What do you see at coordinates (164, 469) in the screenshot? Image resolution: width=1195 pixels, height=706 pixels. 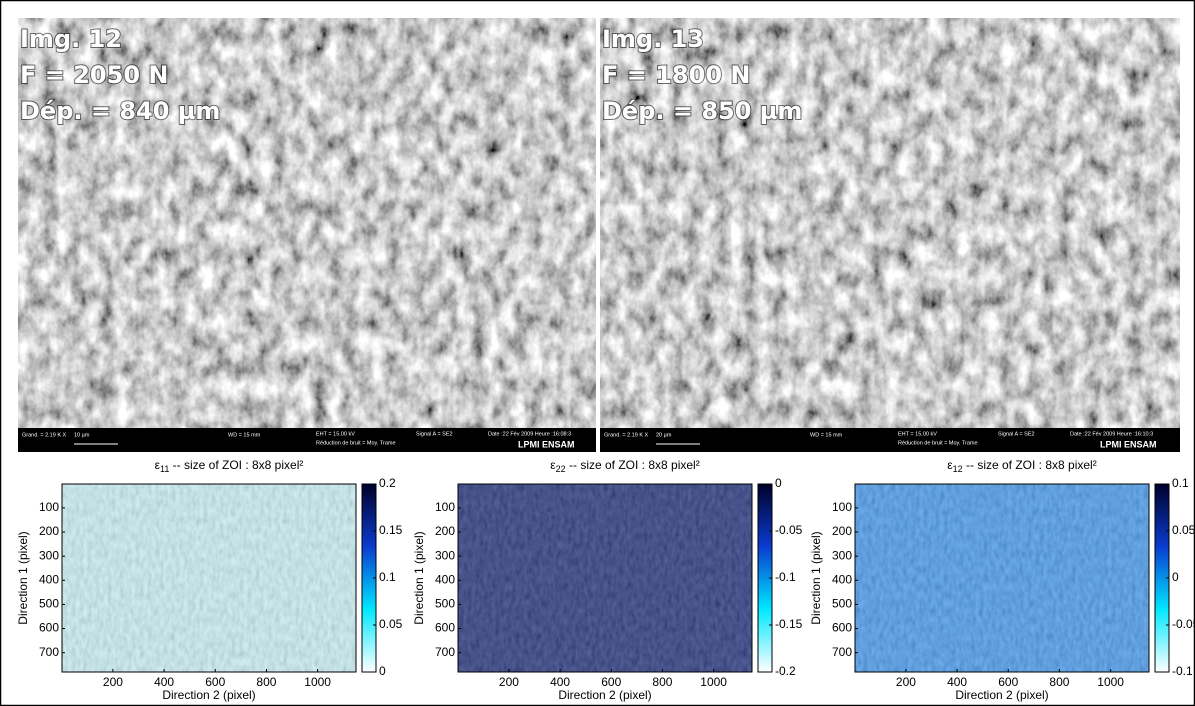 I see `title-subscript: 11` at bounding box center [164, 469].